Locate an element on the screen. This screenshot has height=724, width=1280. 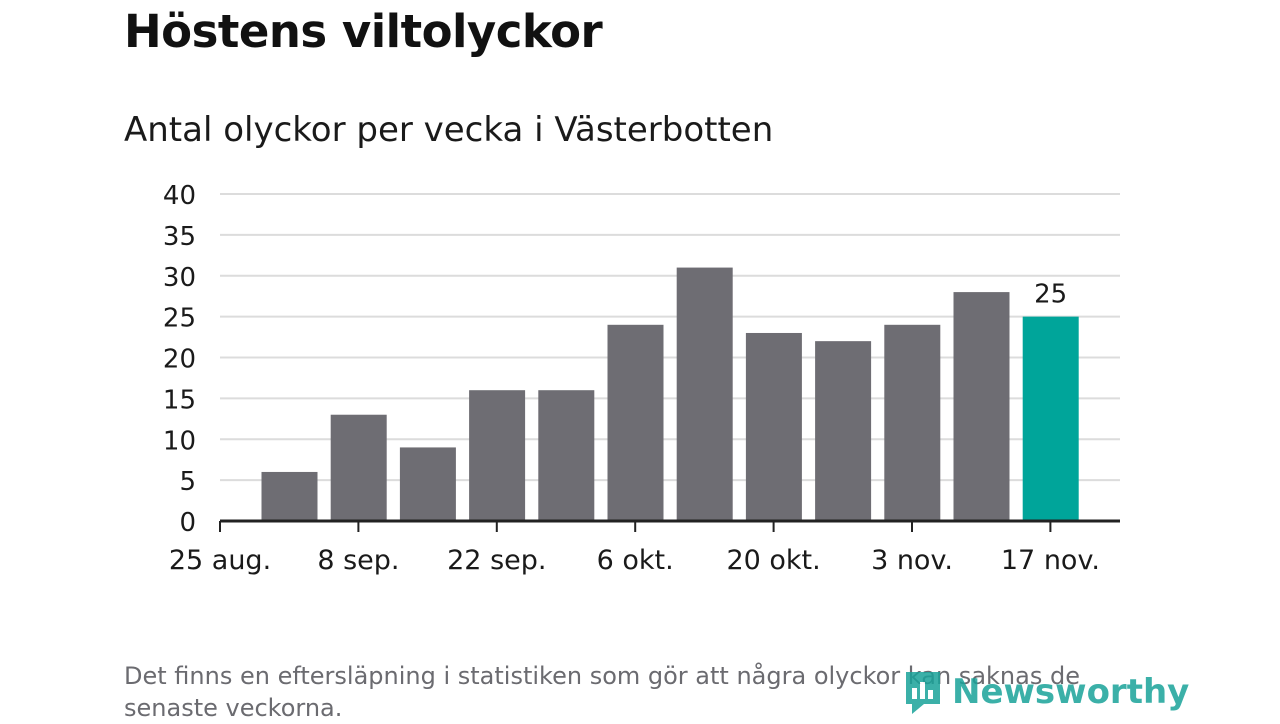
x-tick-label: 3 nov. is located at coordinates (912, 560).